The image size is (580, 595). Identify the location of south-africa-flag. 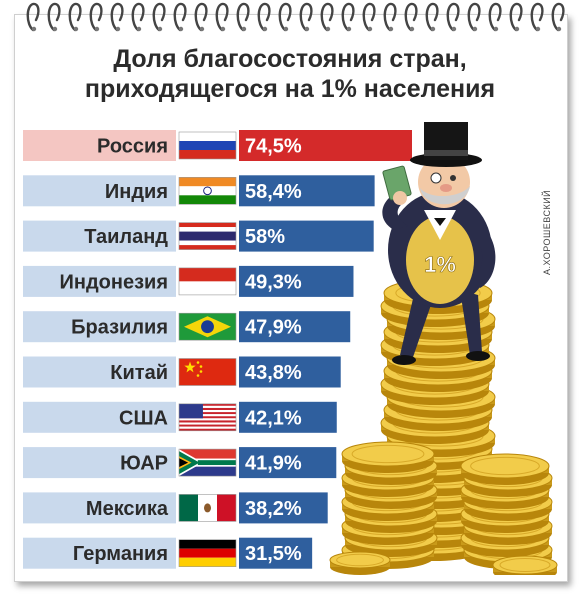
(207, 462).